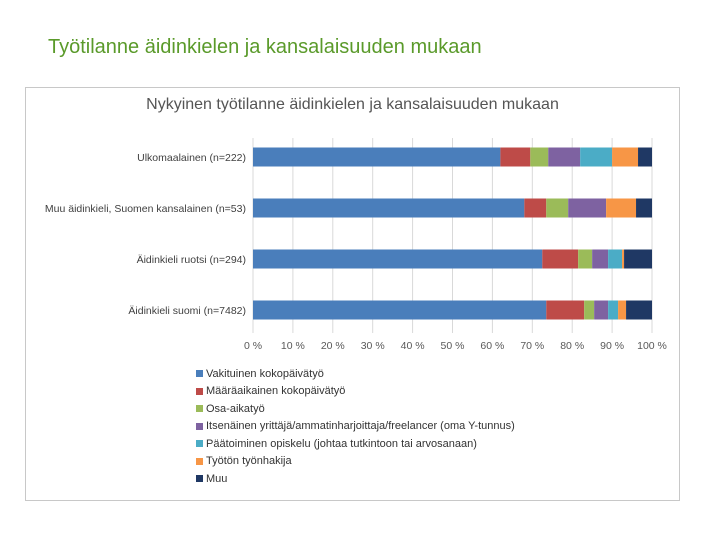  What do you see at coordinates (492, 346) in the screenshot?
I see `x-tick-label: 60 %` at bounding box center [492, 346].